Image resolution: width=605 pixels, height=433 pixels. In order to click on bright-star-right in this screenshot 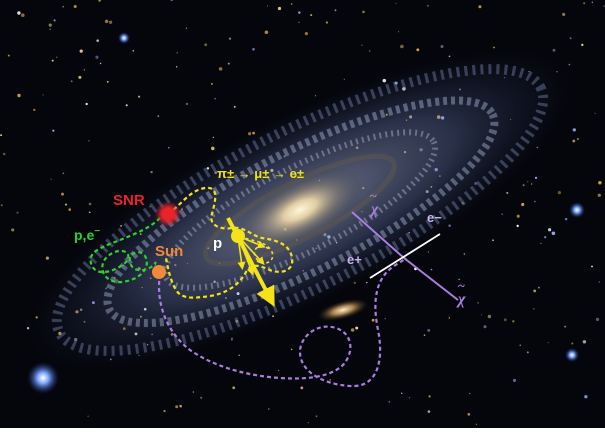, I will do `click(577, 210)`.